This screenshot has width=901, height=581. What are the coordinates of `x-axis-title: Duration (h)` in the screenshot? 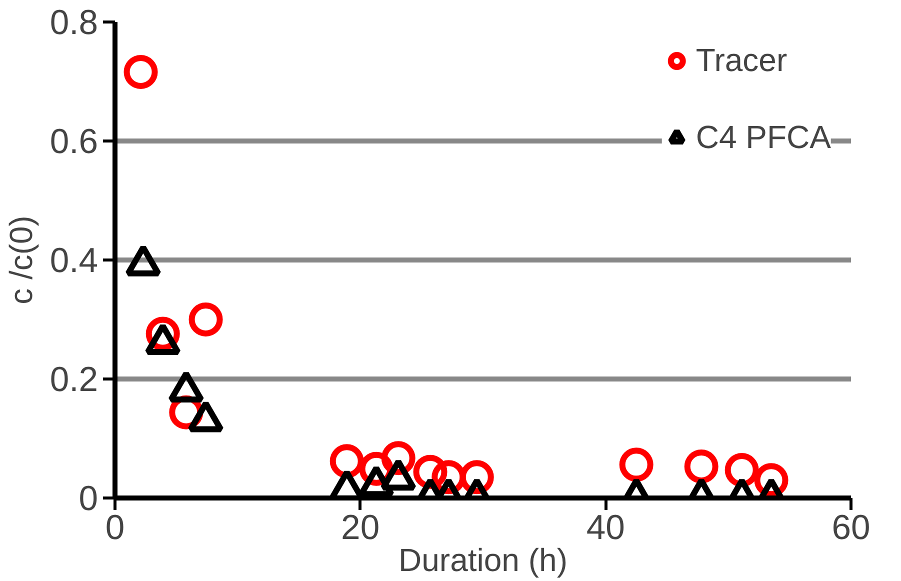 It's located at (483, 560).